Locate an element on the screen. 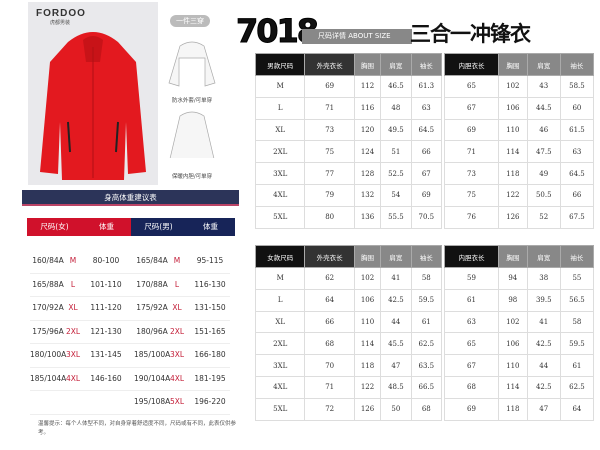  female-weight: 146-160 is located at coordinates (106, 378).